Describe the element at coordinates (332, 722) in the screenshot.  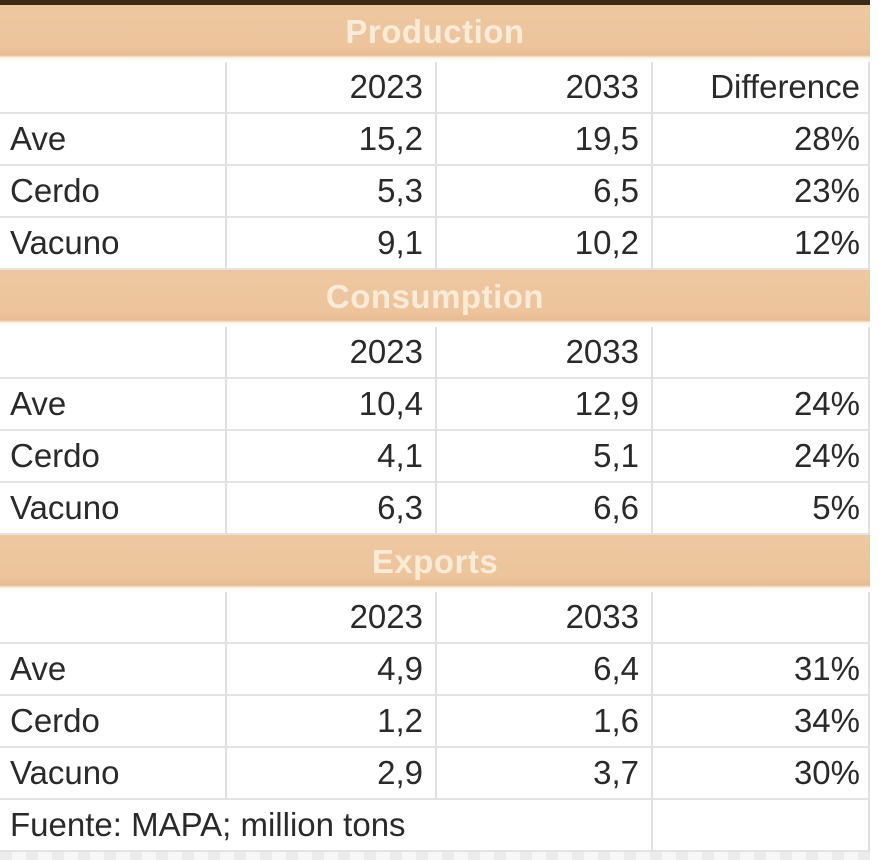
I see `value-cell-2023: 1,2` at that location.